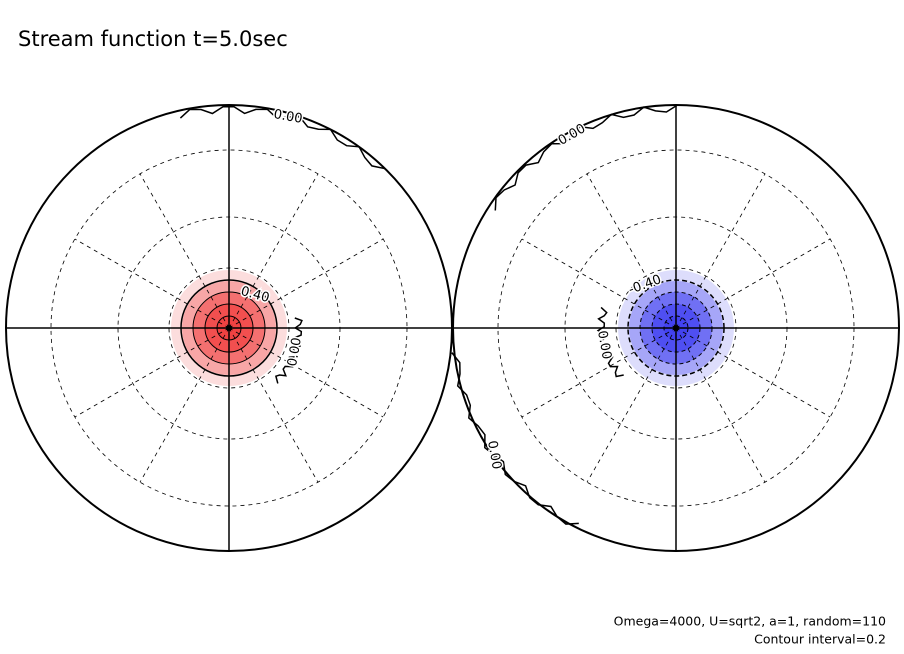 Image resolution: width=904 pixels, height=654 pixels. What do you see at coordinates (153, 39) in the screenshot?
I see `chart-title: Stream function t=5.0sec` at bounding box center [153, 39].